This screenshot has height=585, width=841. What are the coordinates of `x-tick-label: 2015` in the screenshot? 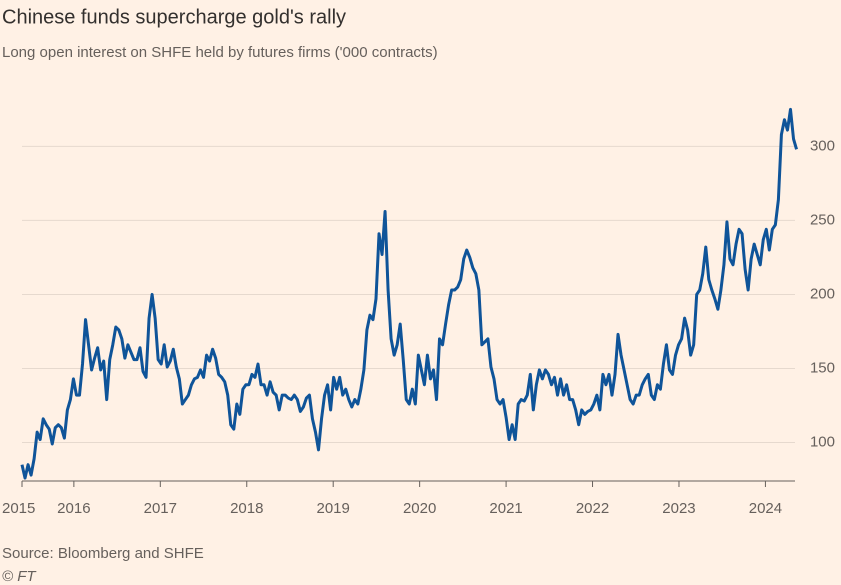 It's located at (18, 508).